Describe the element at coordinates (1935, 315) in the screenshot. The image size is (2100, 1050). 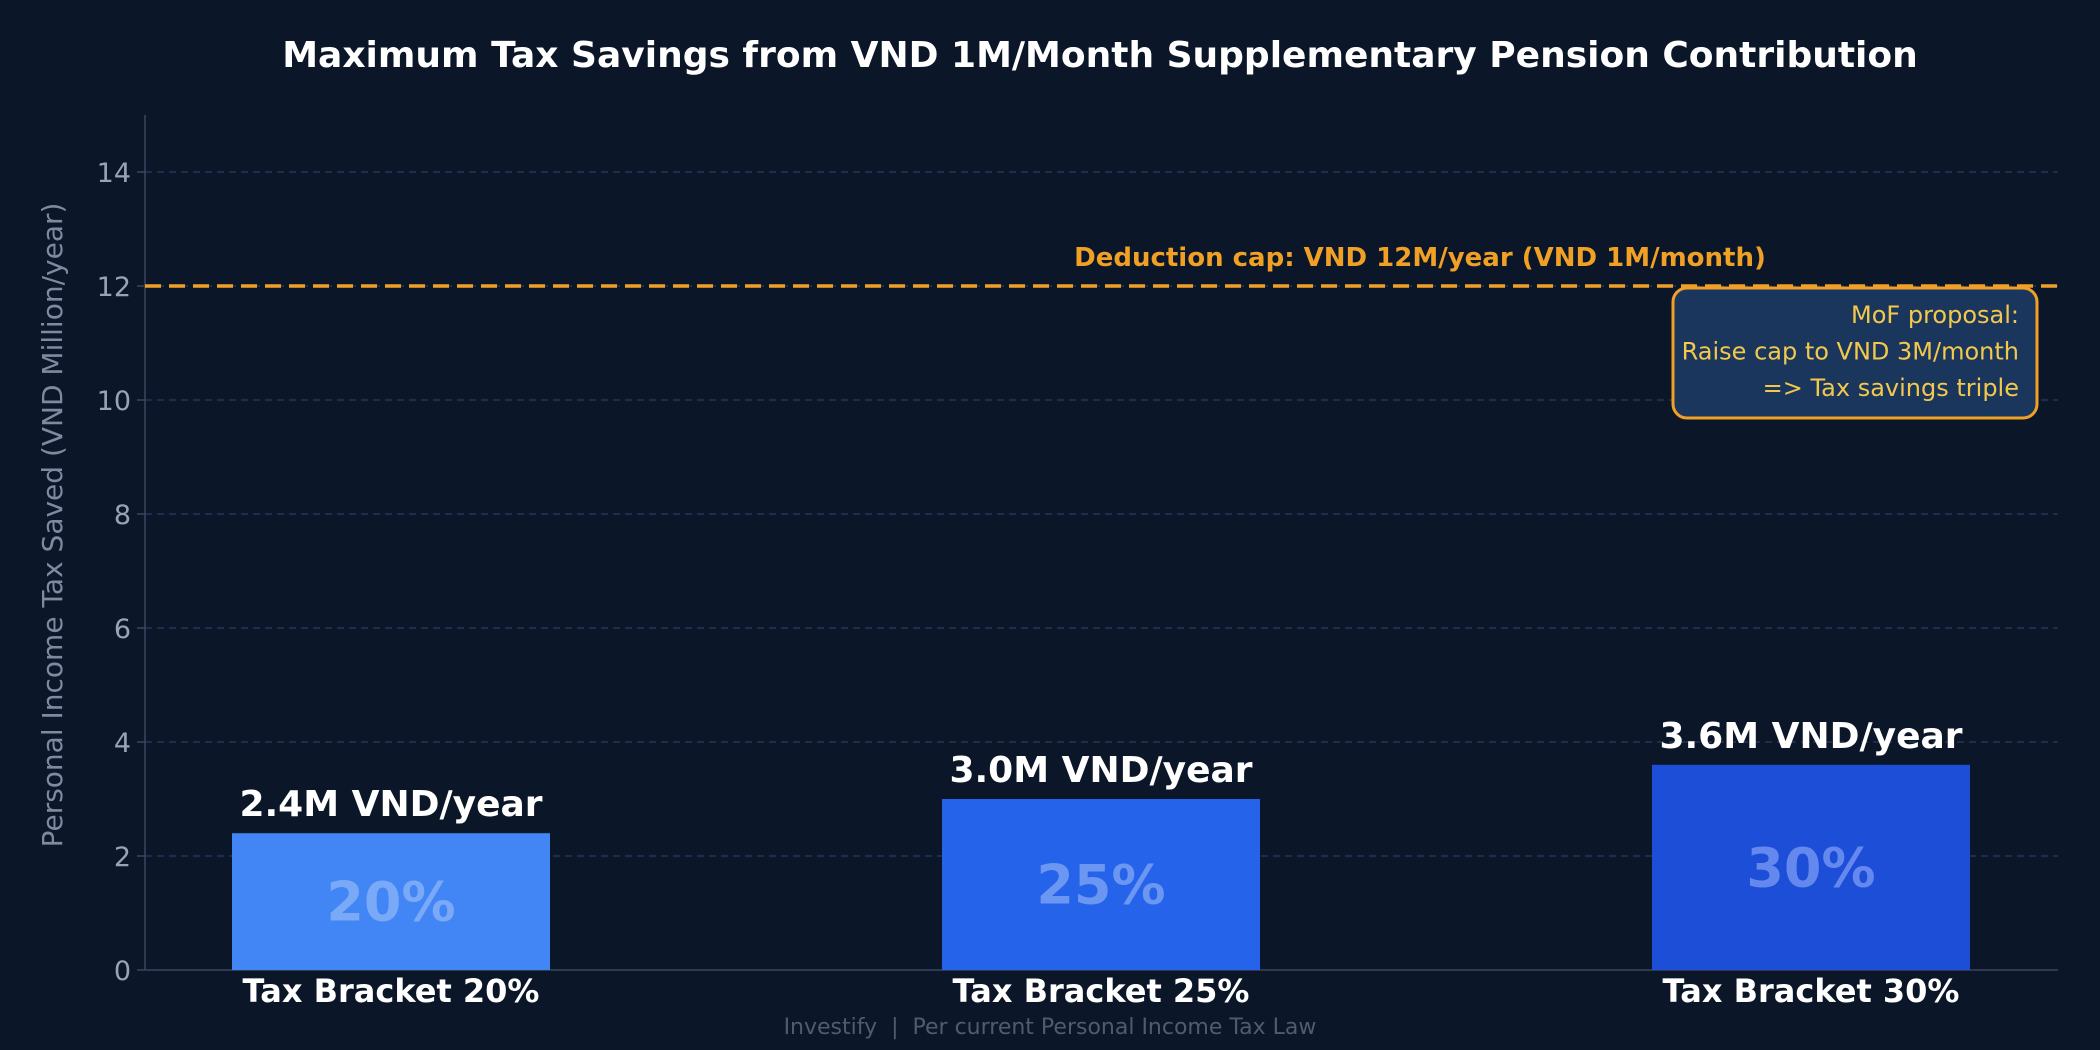
I see `proposal-note-line: MoF proposal:` at that location.